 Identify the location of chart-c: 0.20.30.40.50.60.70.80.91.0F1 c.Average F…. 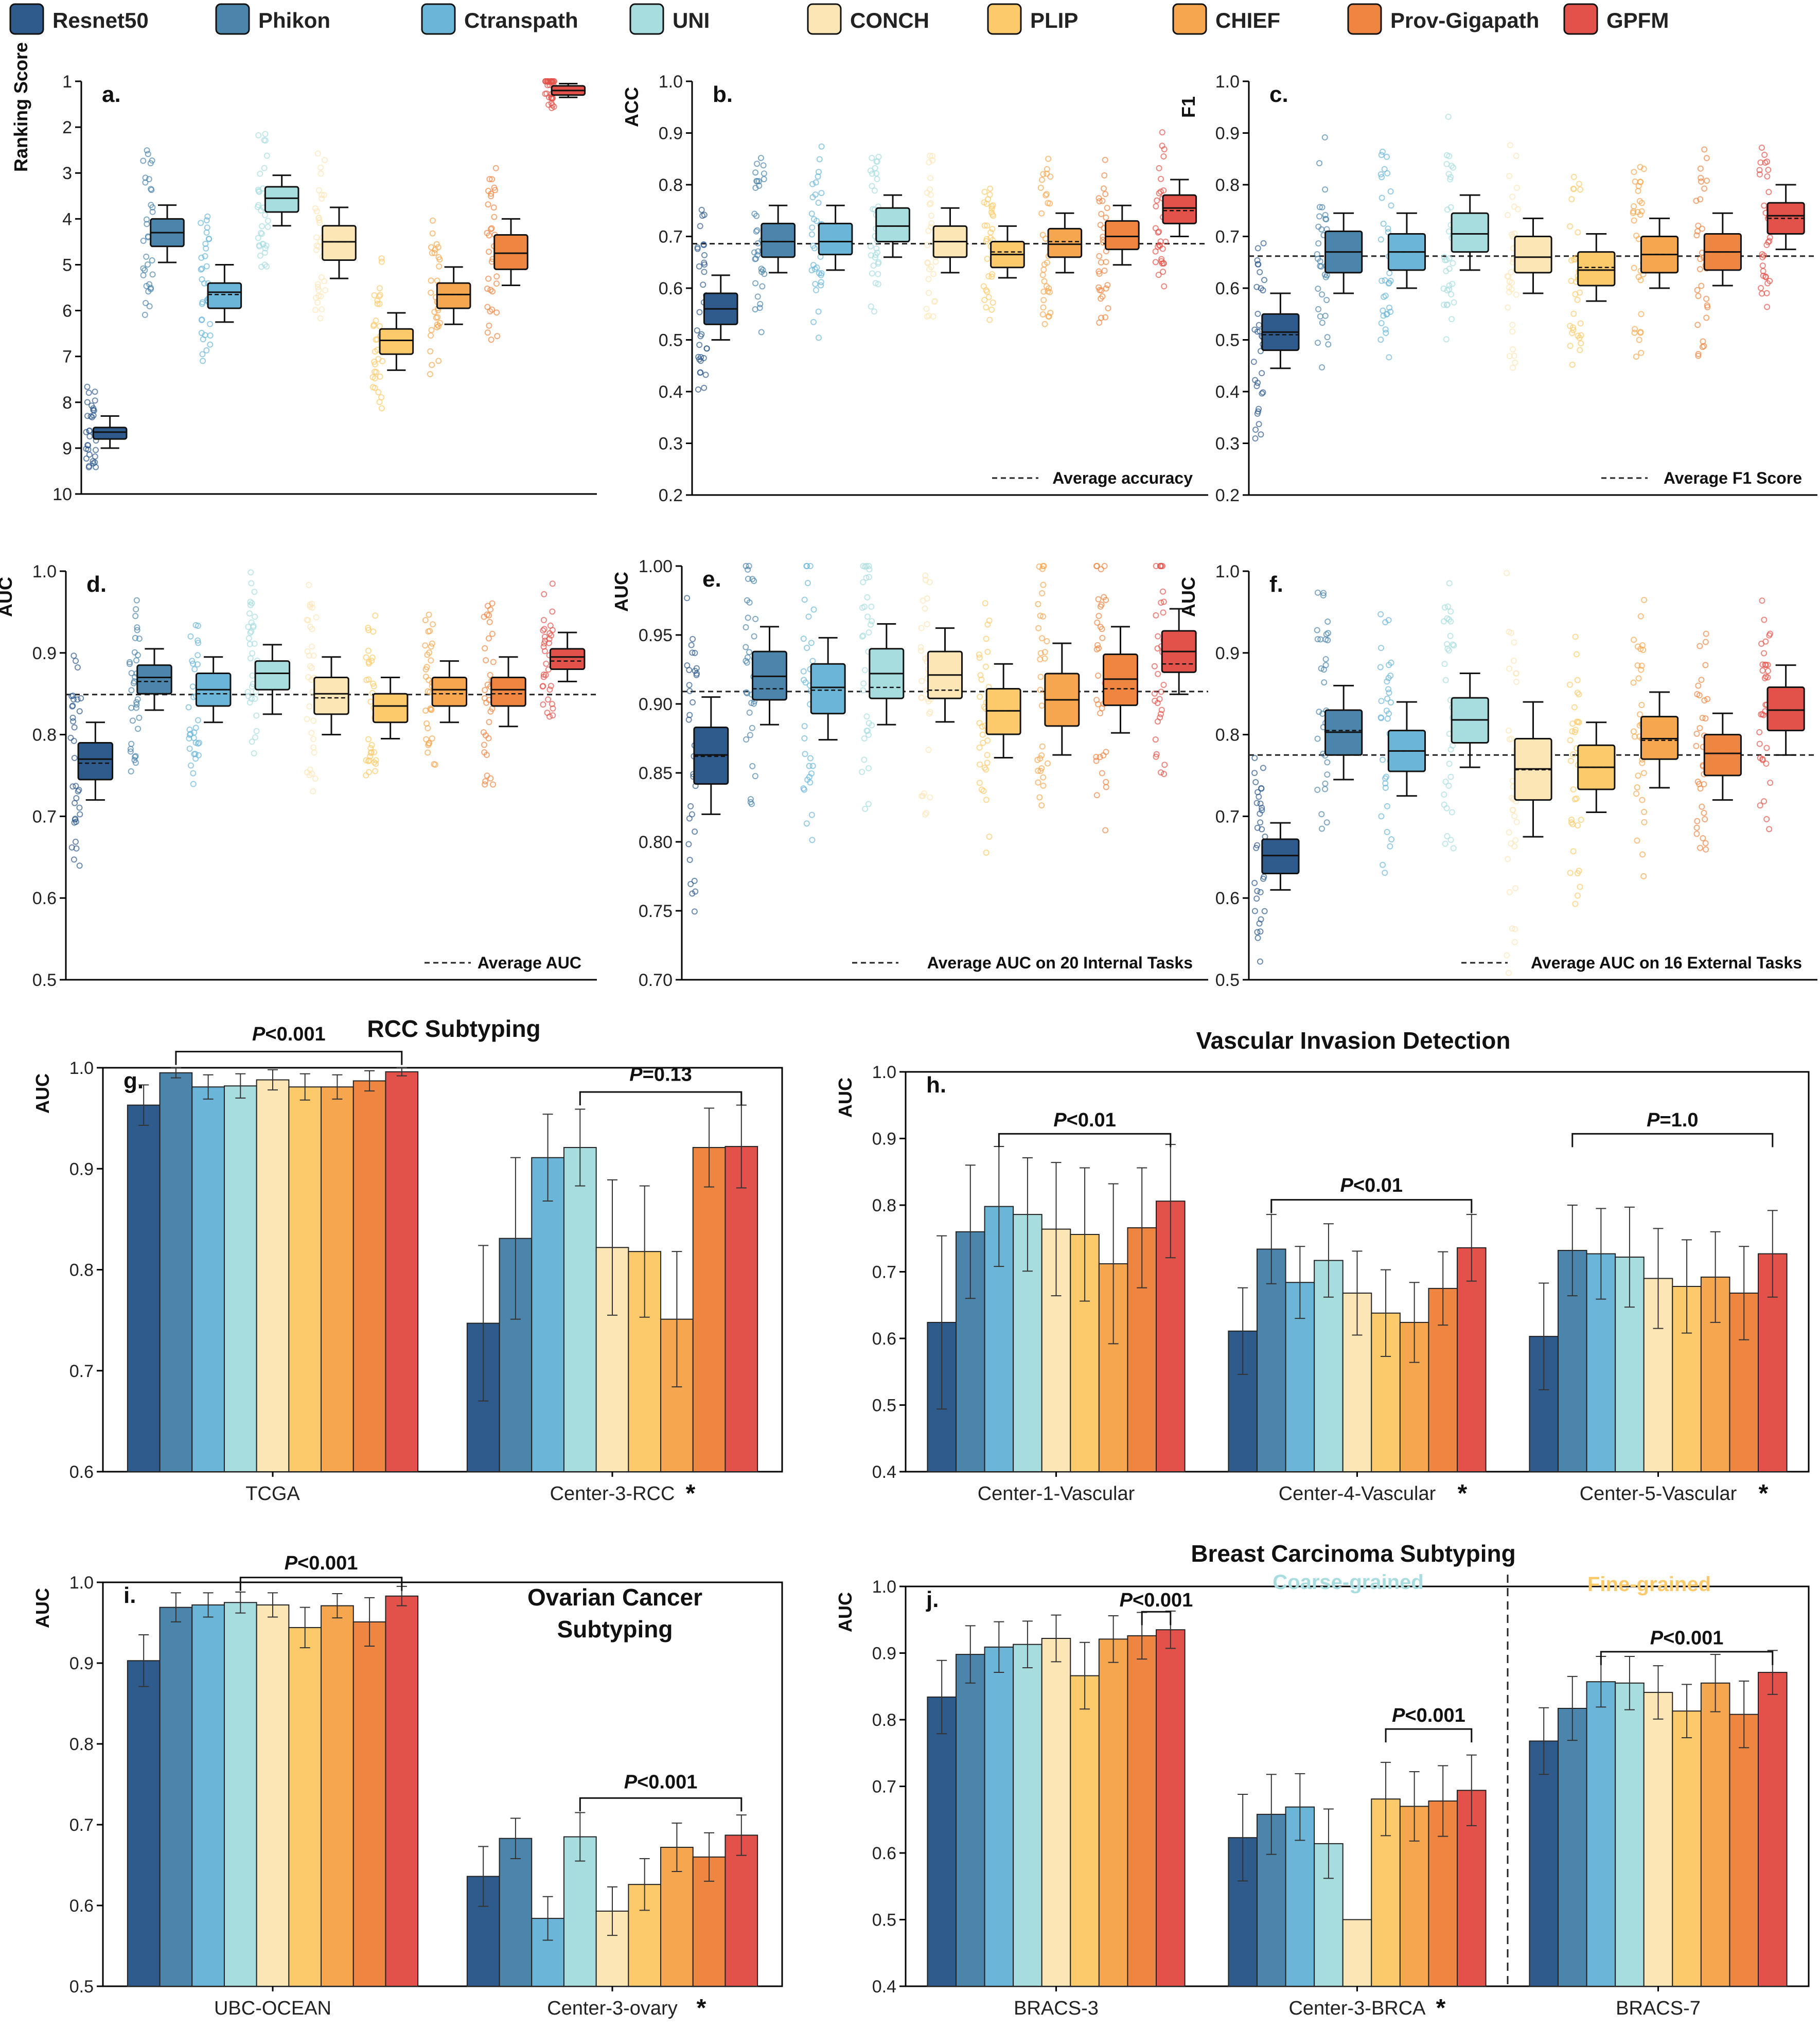
(1498, 288).